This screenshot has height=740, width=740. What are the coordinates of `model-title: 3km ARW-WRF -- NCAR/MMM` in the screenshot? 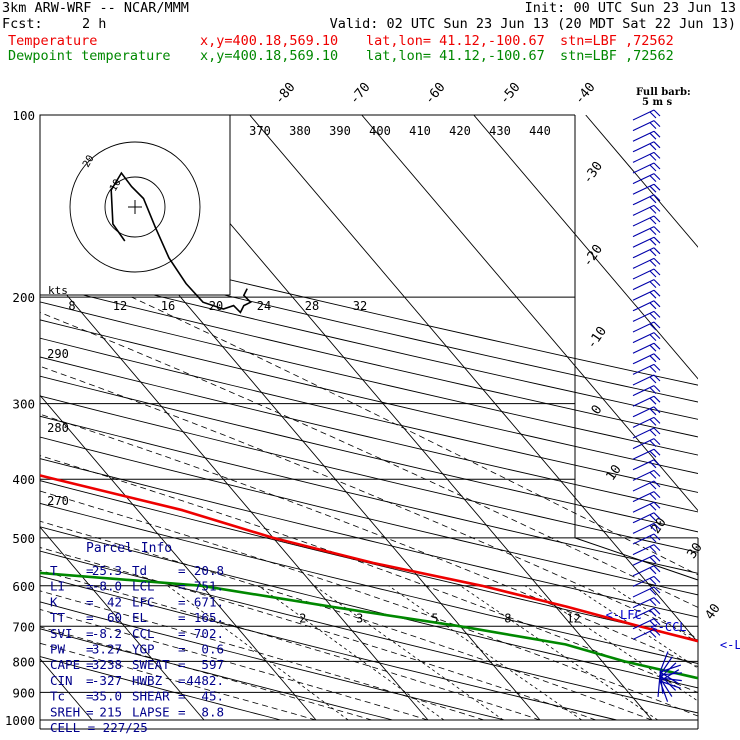 It's located at (95, 8).